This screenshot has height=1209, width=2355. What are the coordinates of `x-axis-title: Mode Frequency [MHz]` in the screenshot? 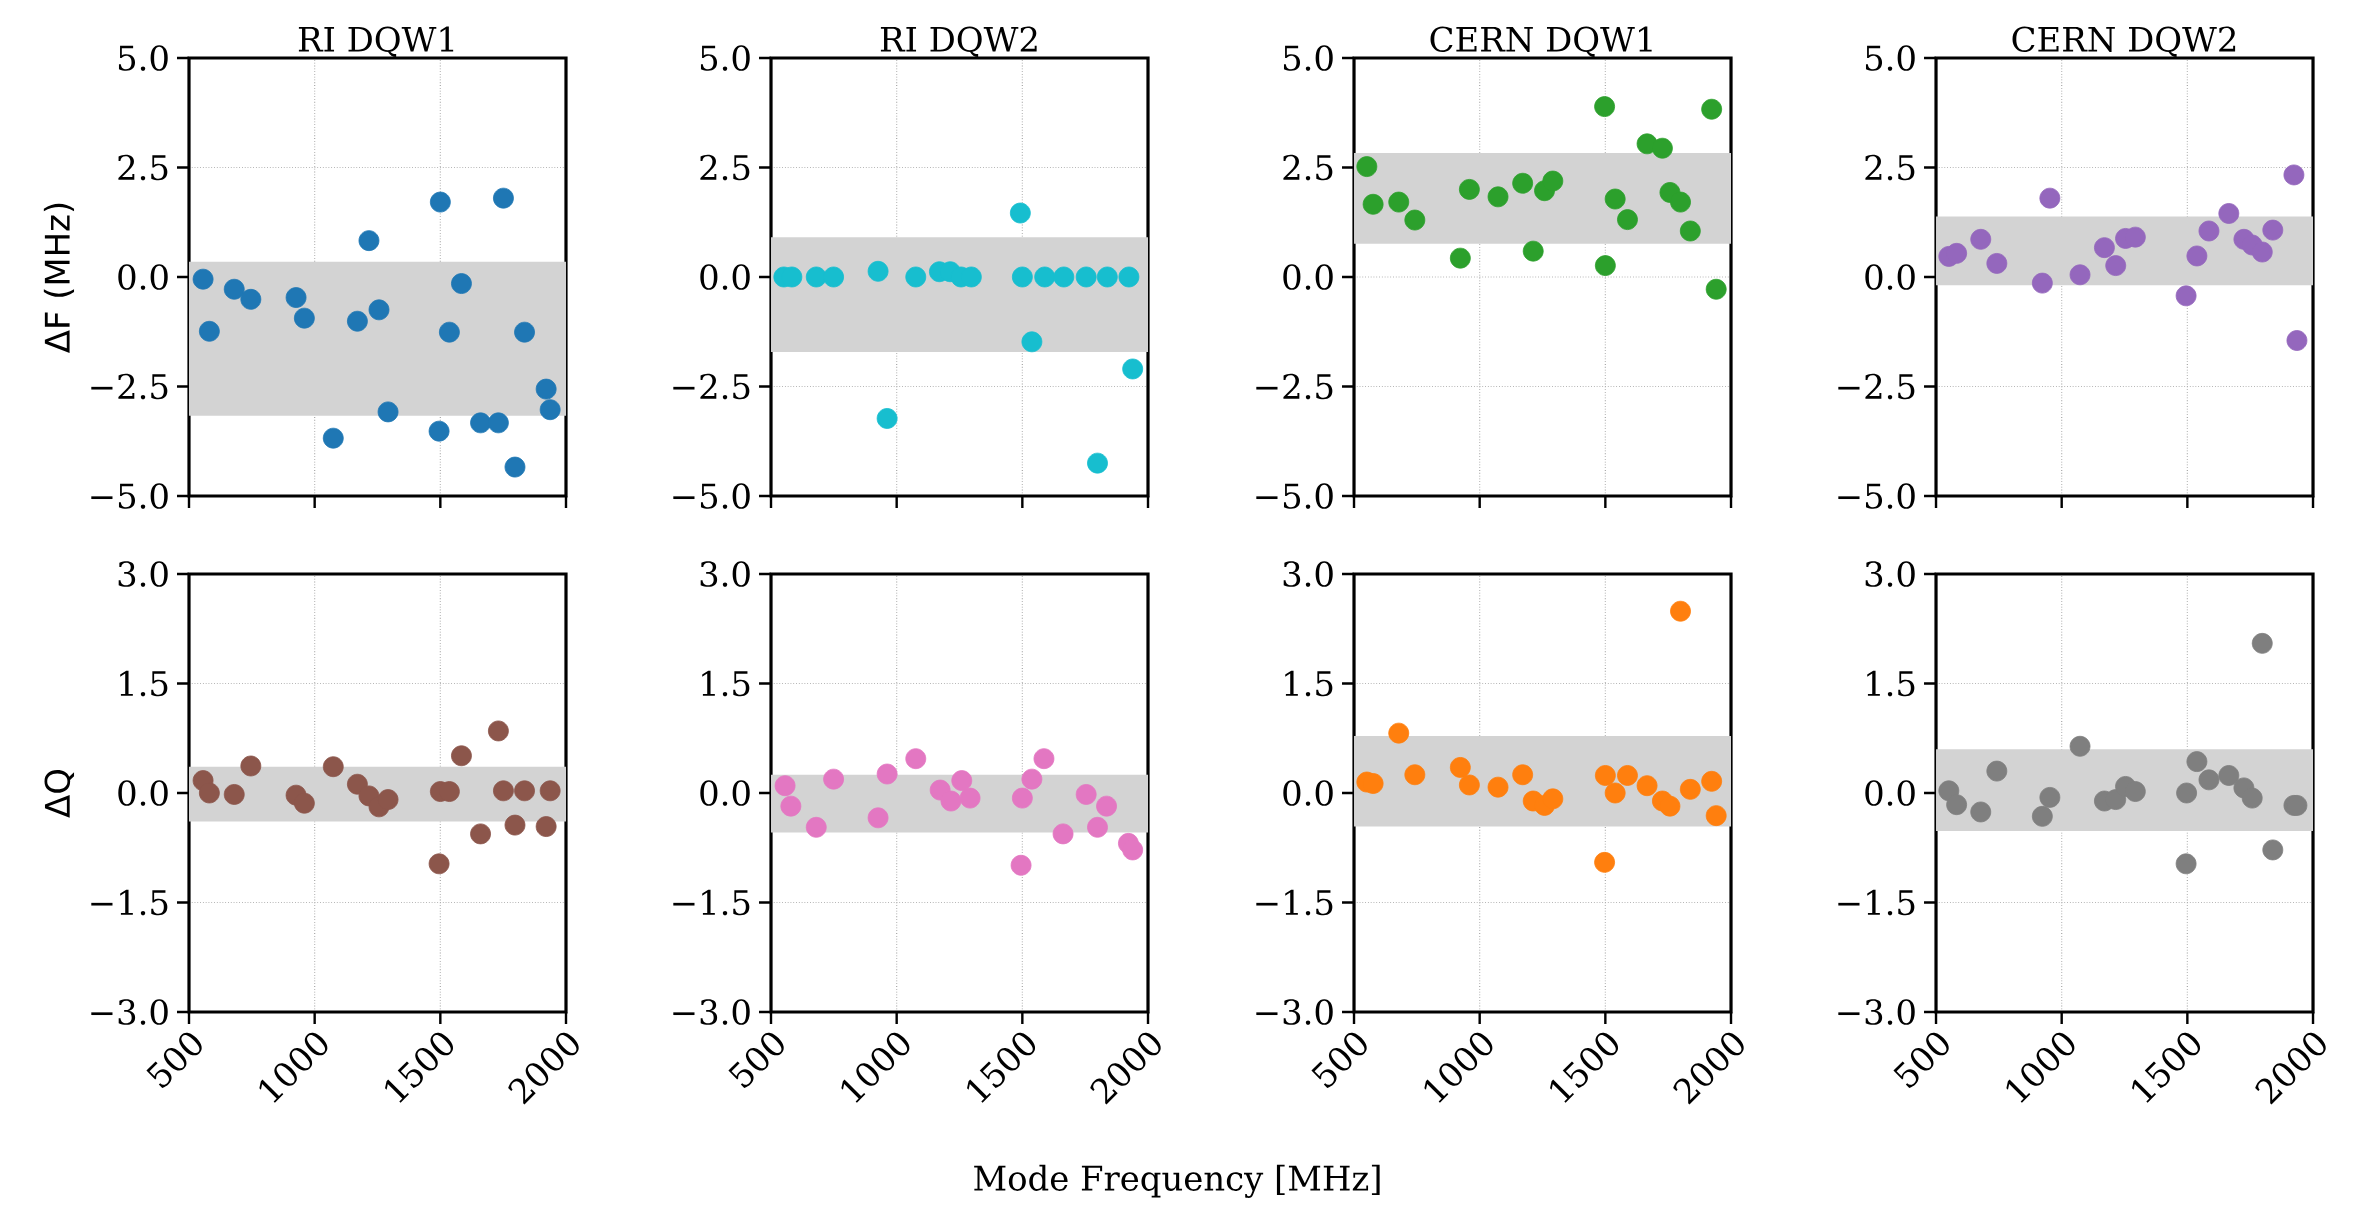 It's located at (1177, 1181).